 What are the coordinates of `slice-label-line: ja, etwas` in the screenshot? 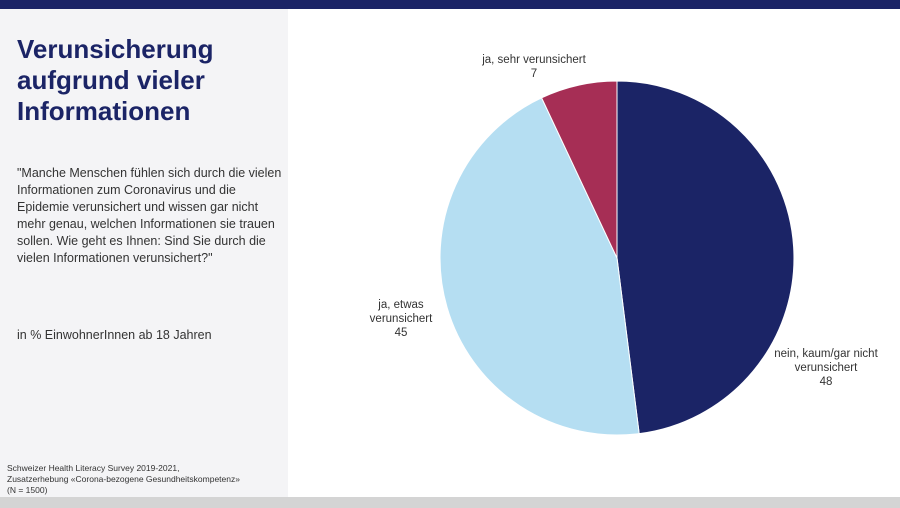 It's located at (400, 305).